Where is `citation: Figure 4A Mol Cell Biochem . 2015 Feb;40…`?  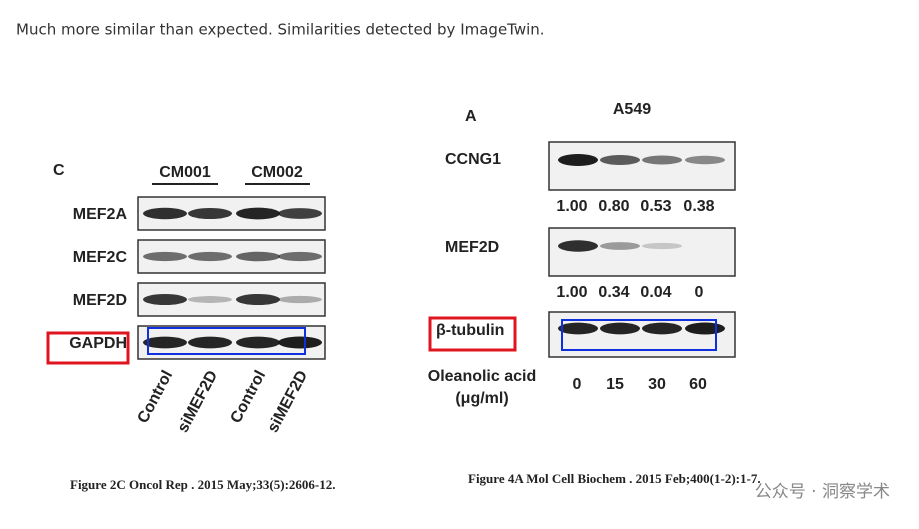 citation: Figure 4A Mol Cell Biochem . 2015 Feb;40… is located at coordinates (614, 478).